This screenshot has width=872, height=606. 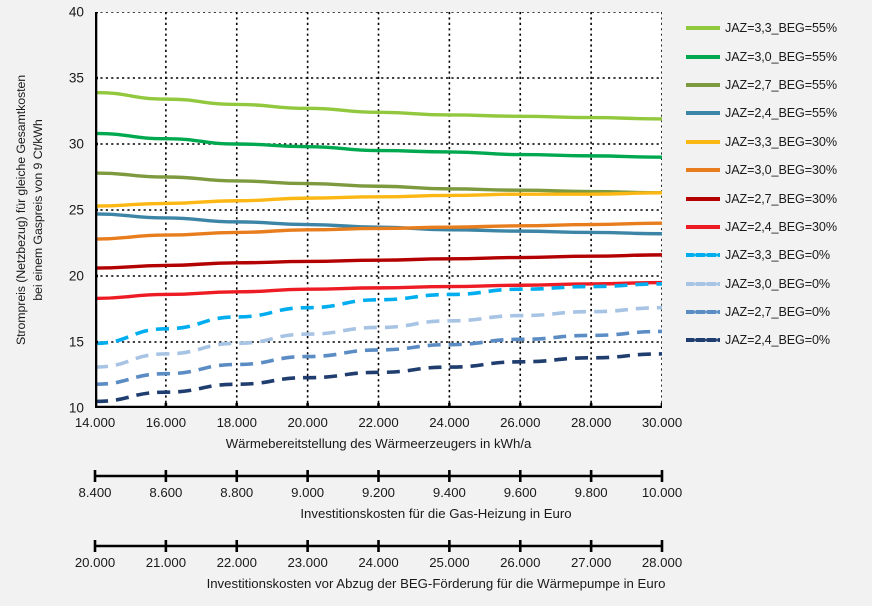 I want to click on legend-label-10: JAZ=2,7_BEG=0%, so click(x=778, y=312).